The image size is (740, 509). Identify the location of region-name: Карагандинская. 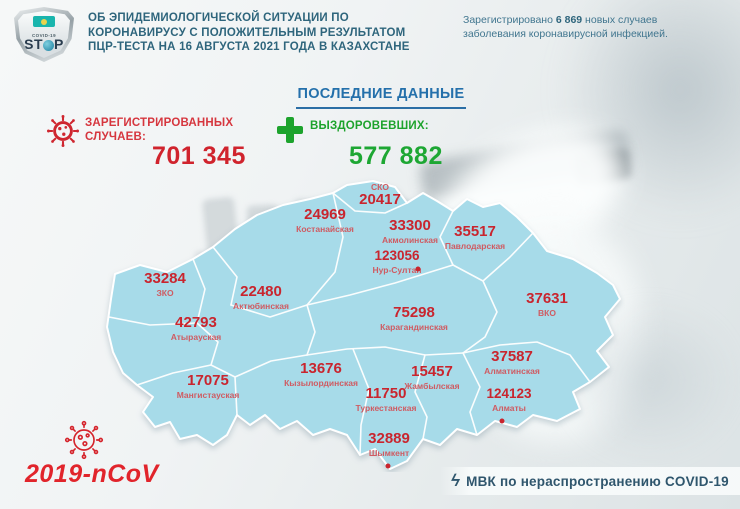
(414, 327).